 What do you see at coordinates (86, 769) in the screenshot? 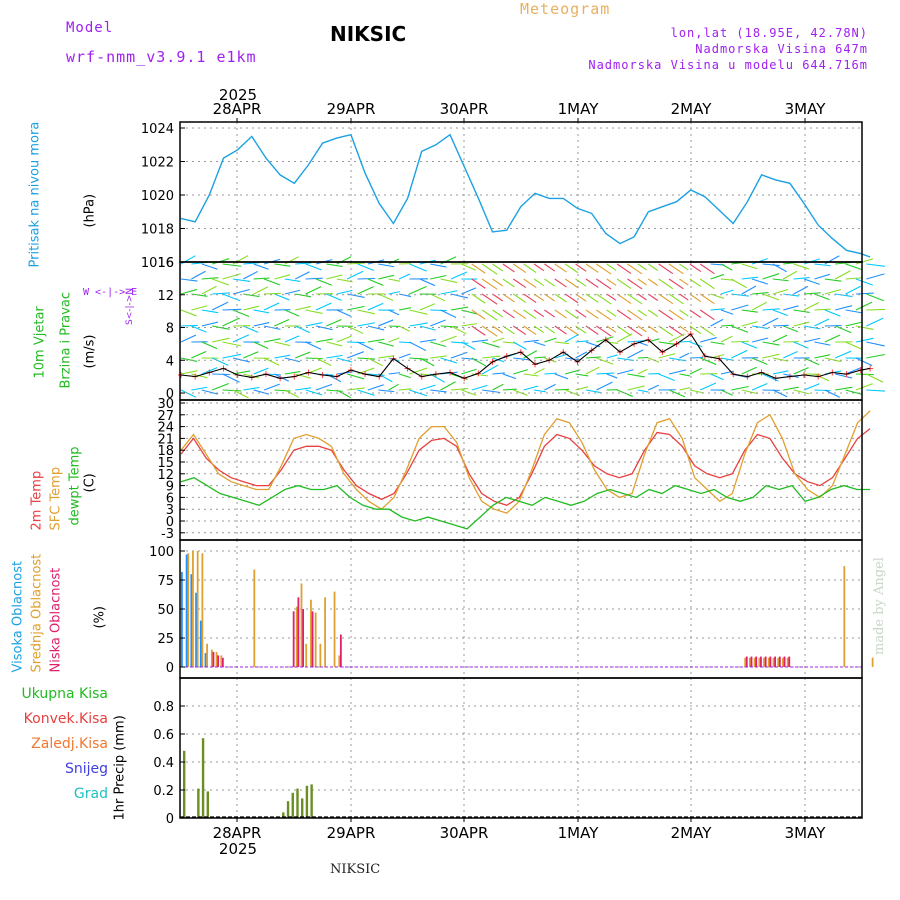
I see `legend-snow: Snijeg` at bounding box center [86, 769].